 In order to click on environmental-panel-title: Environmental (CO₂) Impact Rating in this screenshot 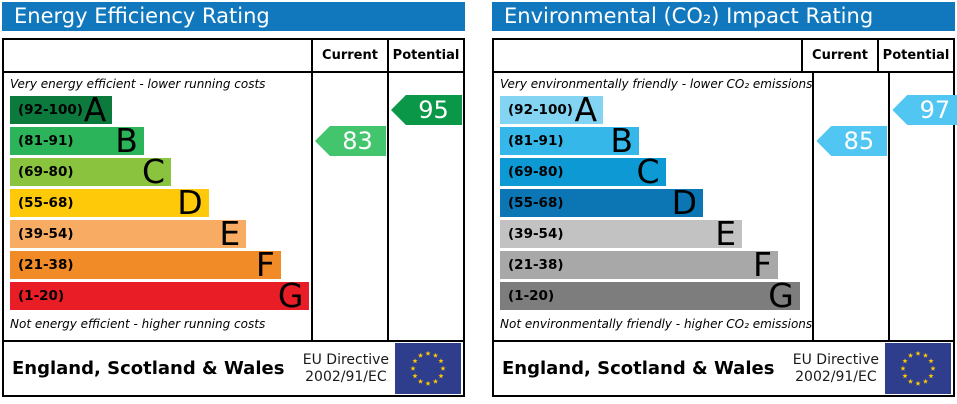, I will do `click(723, 16)`.